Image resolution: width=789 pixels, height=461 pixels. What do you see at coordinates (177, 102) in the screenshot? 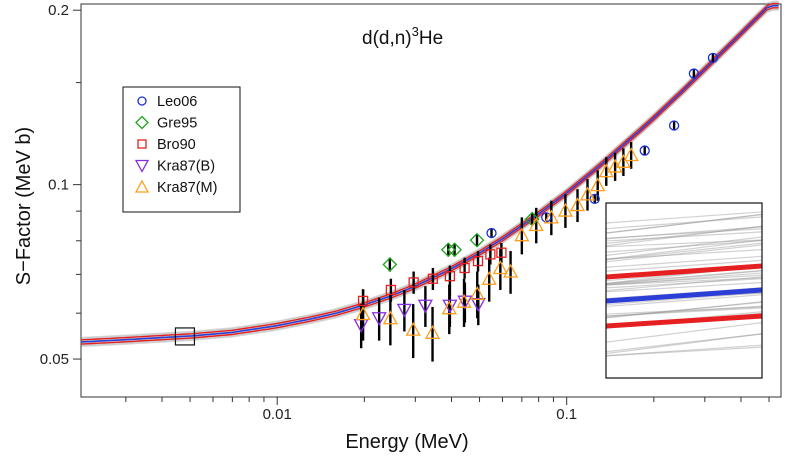
I see `legend-label-leo06: Leo06` at bounding box center [177, 102].